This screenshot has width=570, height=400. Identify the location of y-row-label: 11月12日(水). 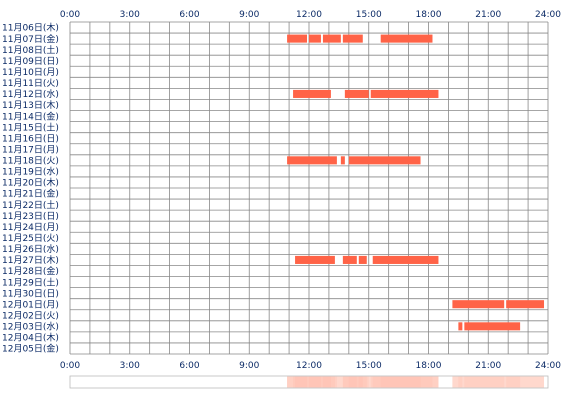
(30, 94).